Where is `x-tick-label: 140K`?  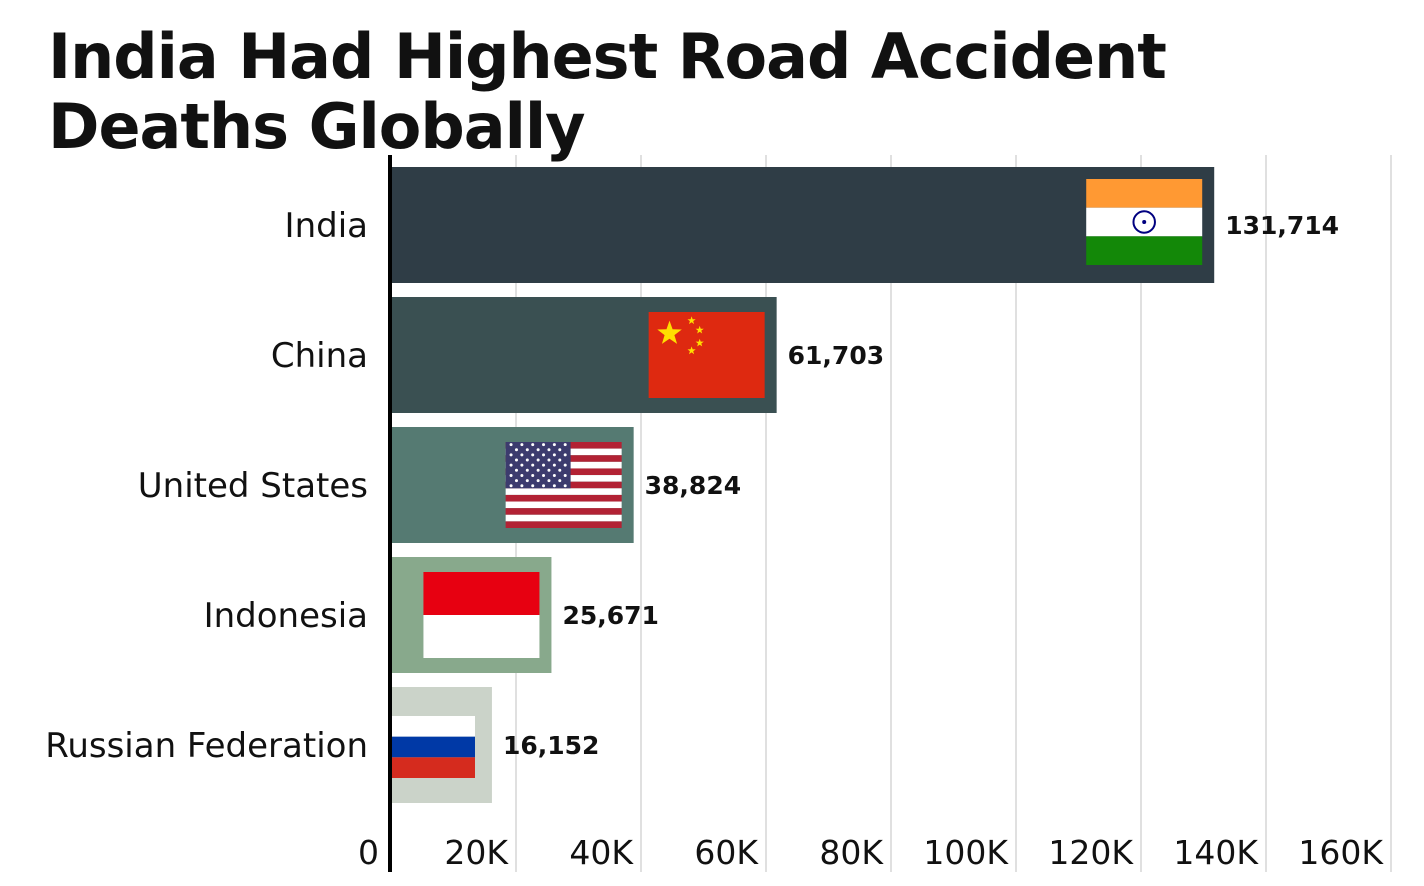 x-tick-label: 140K is located at coordinates (1216, 852).